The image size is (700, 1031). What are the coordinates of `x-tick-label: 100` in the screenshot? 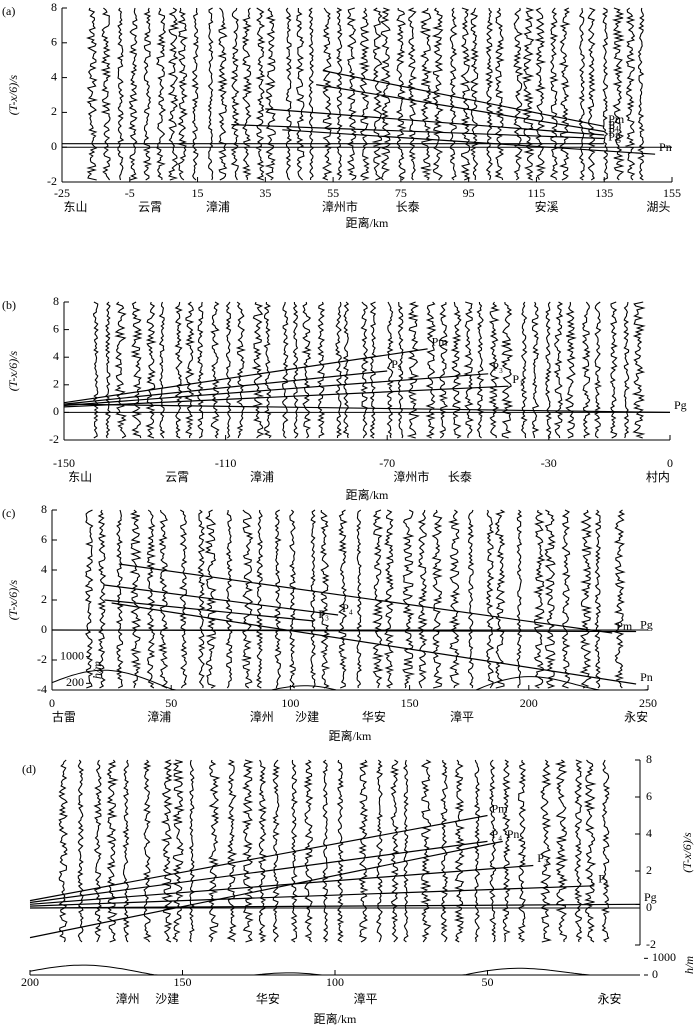 It's located at (335, 982).